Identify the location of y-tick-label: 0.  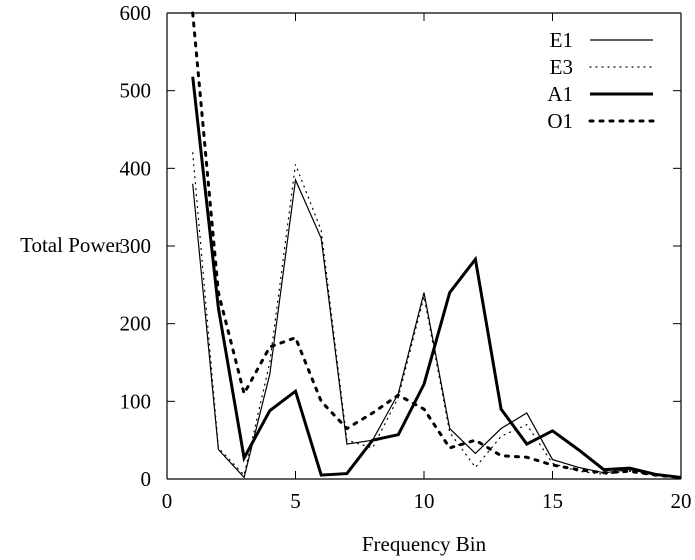
(146, 479).